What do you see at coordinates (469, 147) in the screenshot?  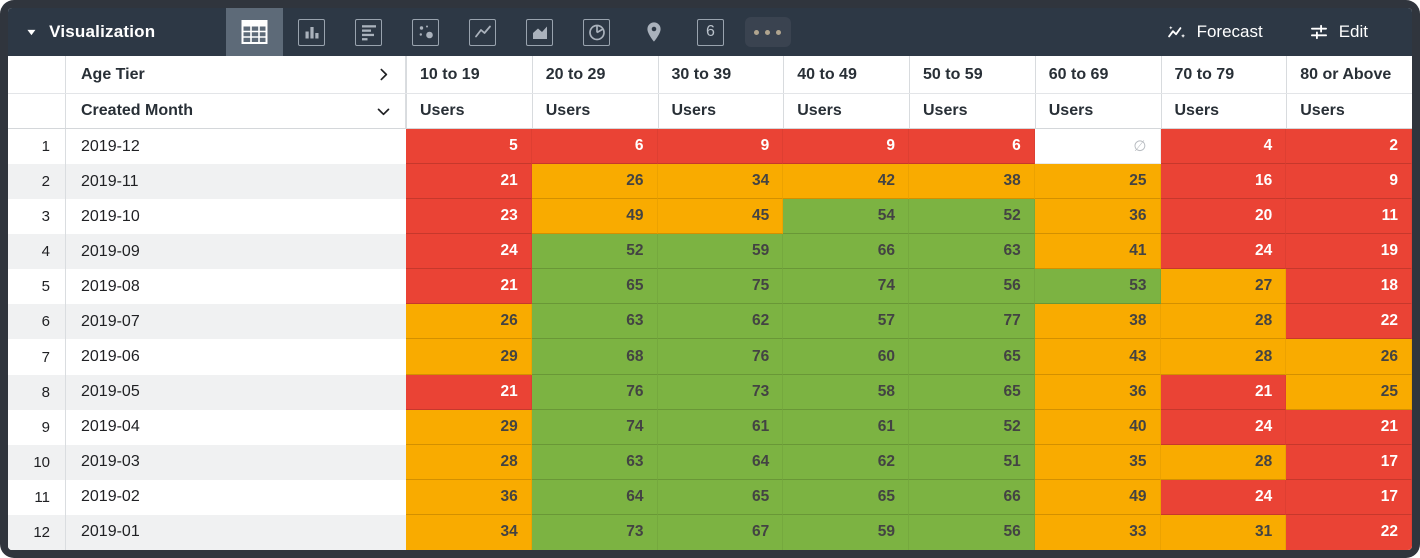 I see `data-cell: 5` at bounding box center [469, 147].